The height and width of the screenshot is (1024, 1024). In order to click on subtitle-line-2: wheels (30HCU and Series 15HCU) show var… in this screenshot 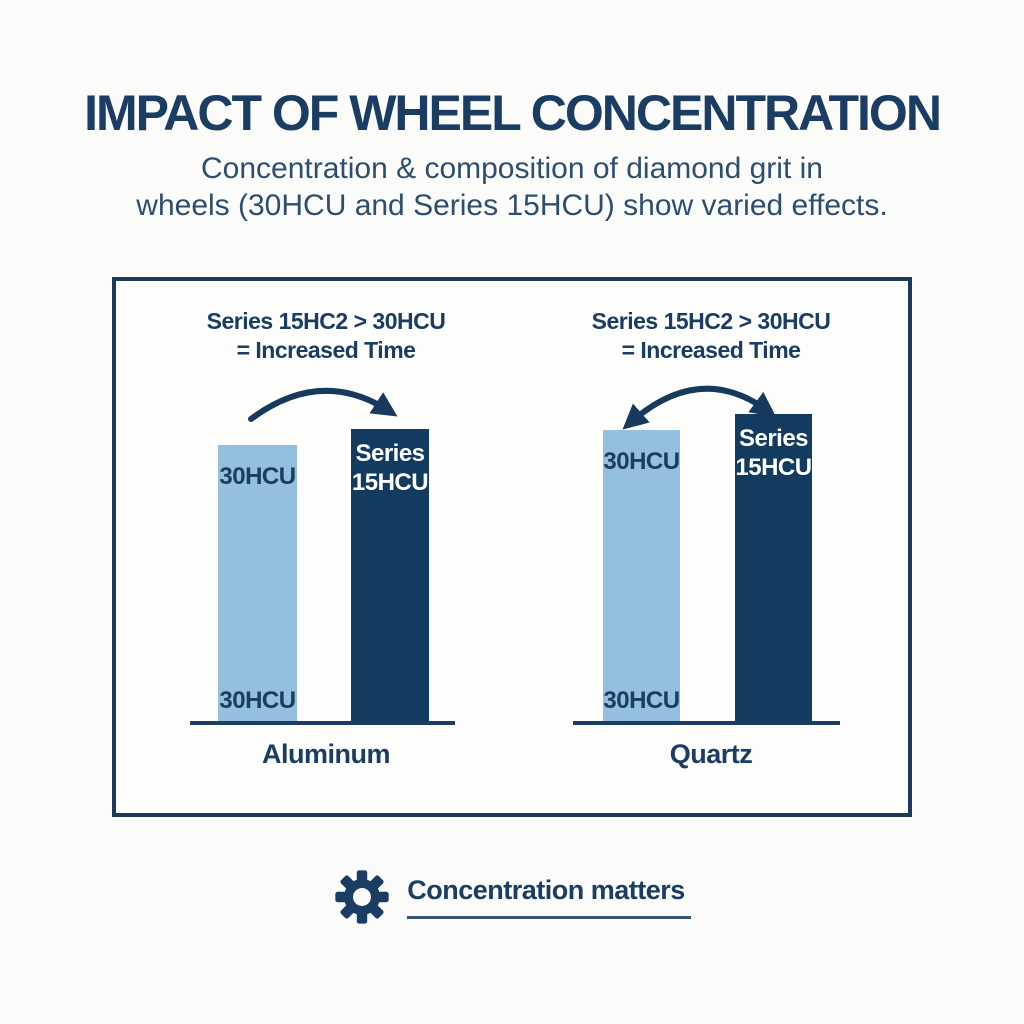, I will do `click(512, 205)`.